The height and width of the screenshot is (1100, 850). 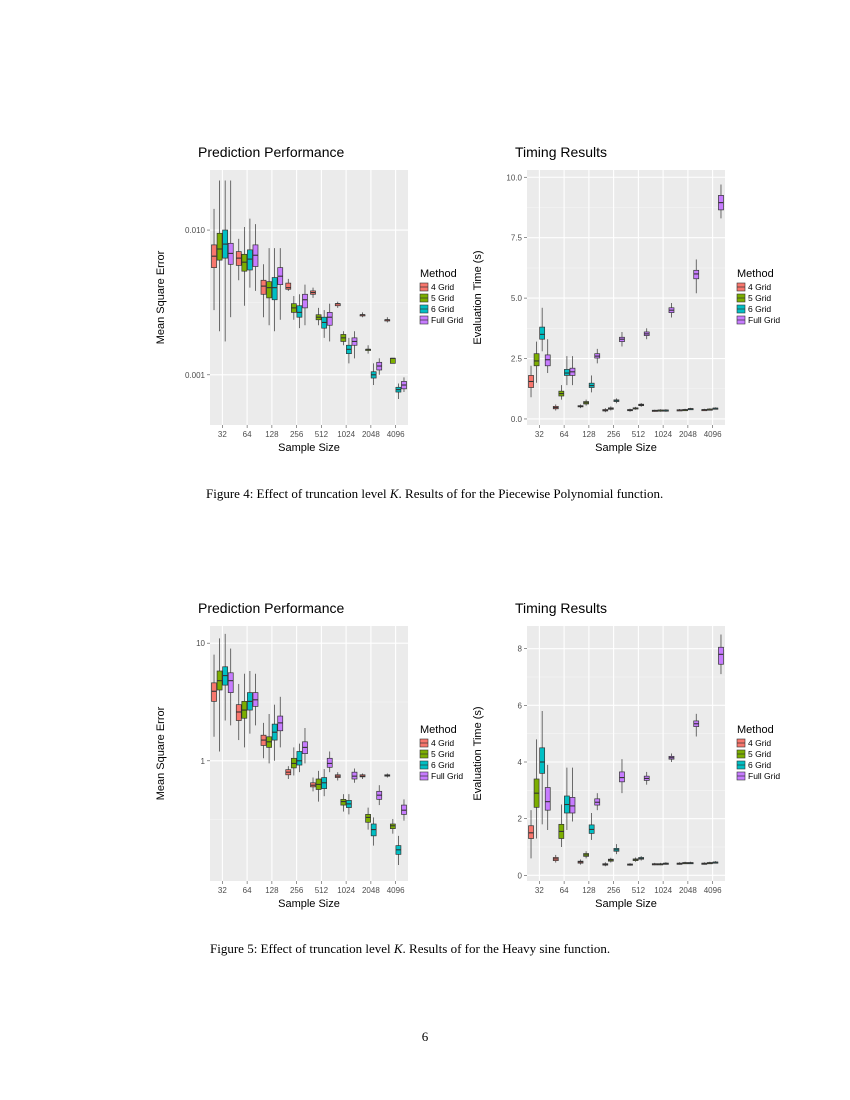 I want to click on y-tick-label: 10.0, so click(x=514, y=177).